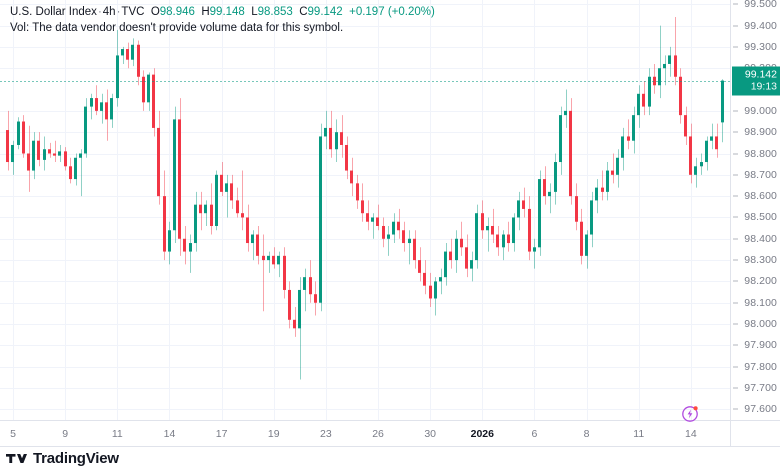  Describe the element at coordinates (378, 434) in the screenshot. I see `time-tick-label: 26` at that location.